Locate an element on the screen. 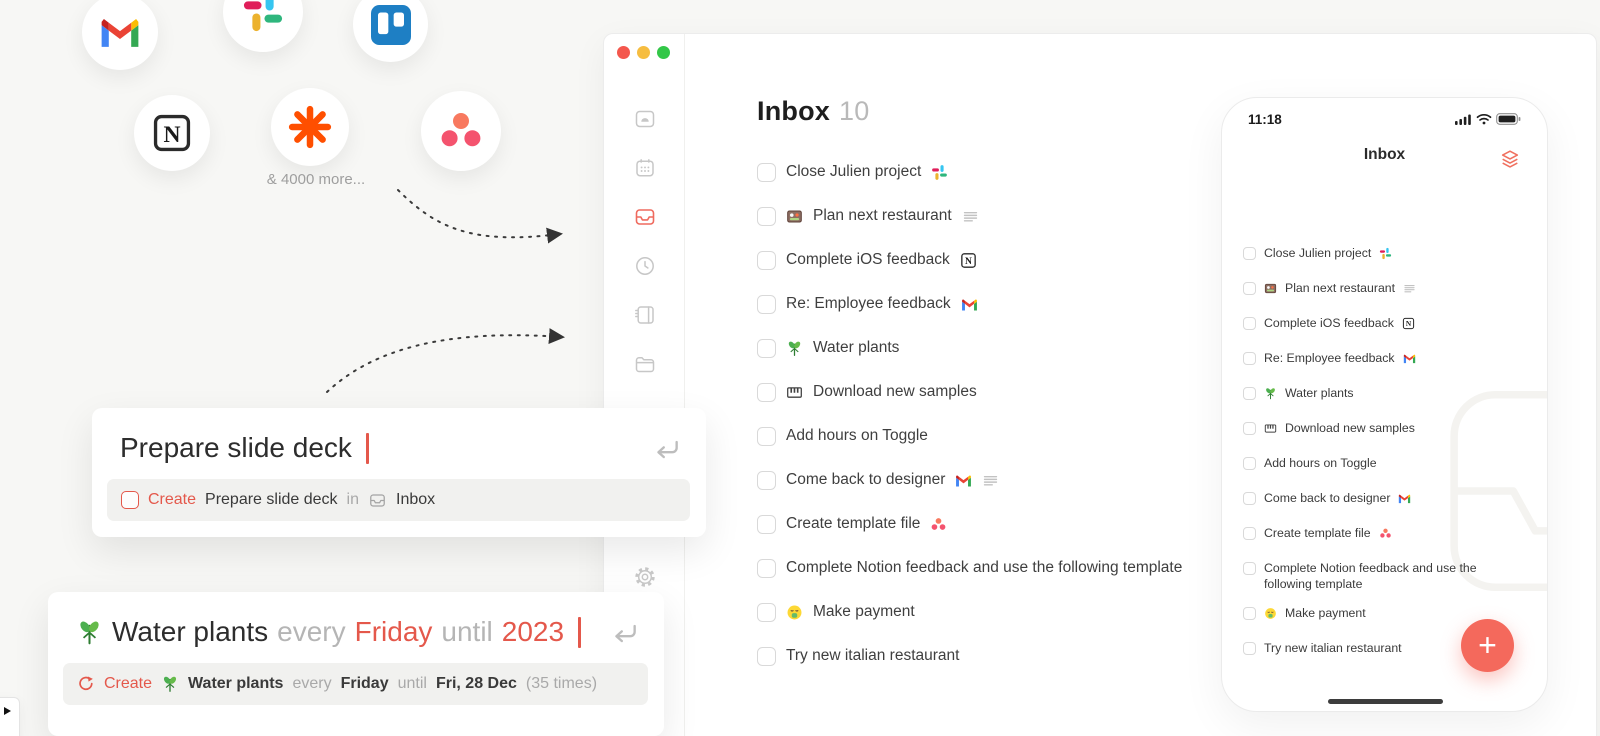  money-icon is located at coordinates (794, 612).